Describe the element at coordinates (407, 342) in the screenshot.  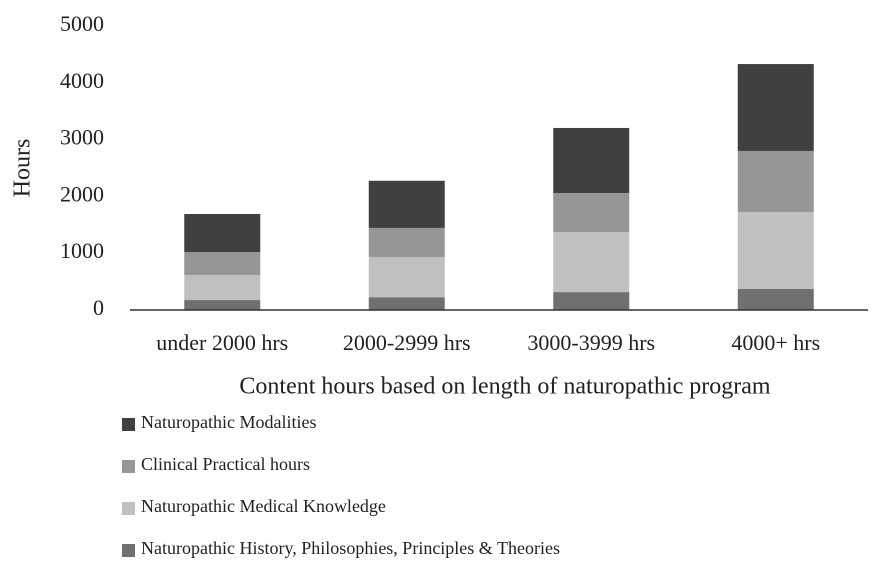
I see `x-tick-label: 2000-2999 hrs` at that location.